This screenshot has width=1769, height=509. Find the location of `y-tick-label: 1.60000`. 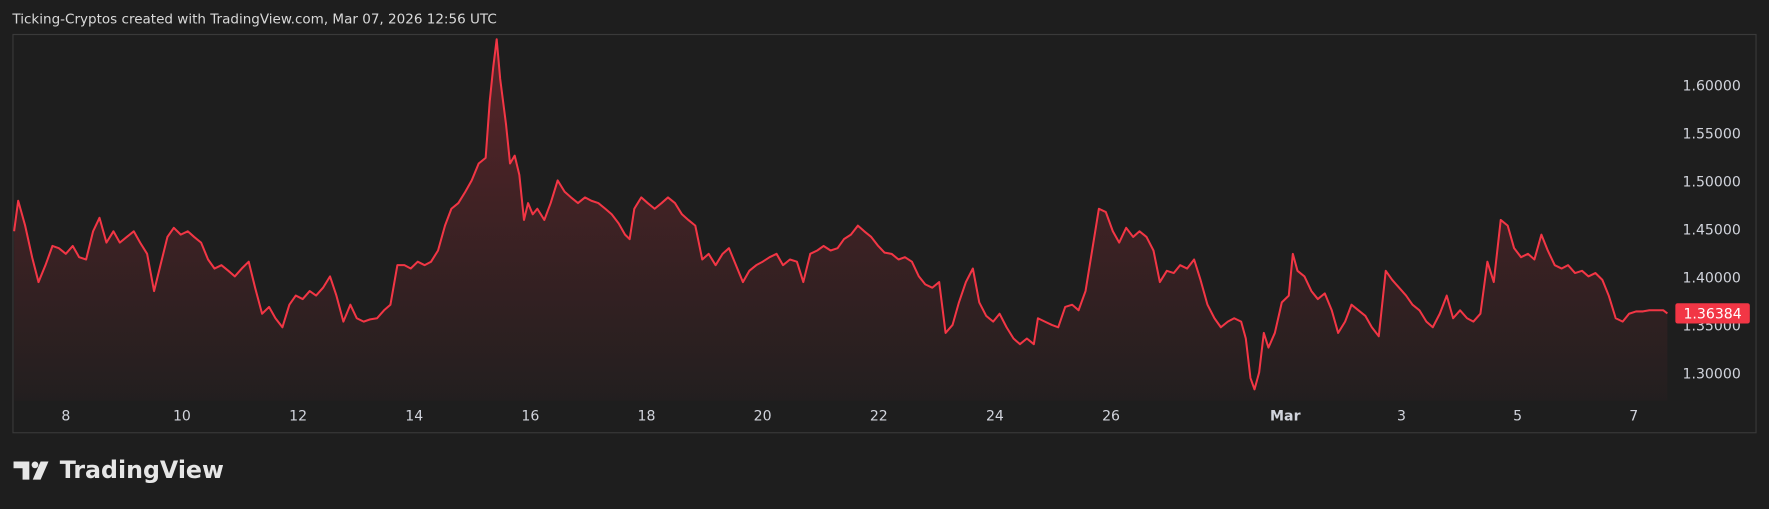

y-tick-label: 1.60000 is located at coordinates (1712, 87).